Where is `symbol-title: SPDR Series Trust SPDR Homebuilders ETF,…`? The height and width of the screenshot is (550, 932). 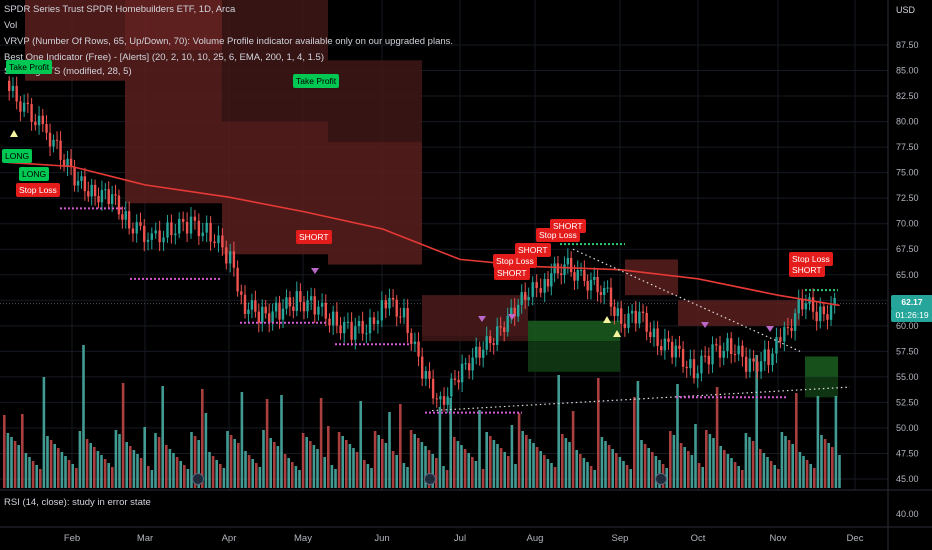 symbol-title: SPDR Series Trust SPDR Homebuilders ETF,… is located at coordinates (120, 9).